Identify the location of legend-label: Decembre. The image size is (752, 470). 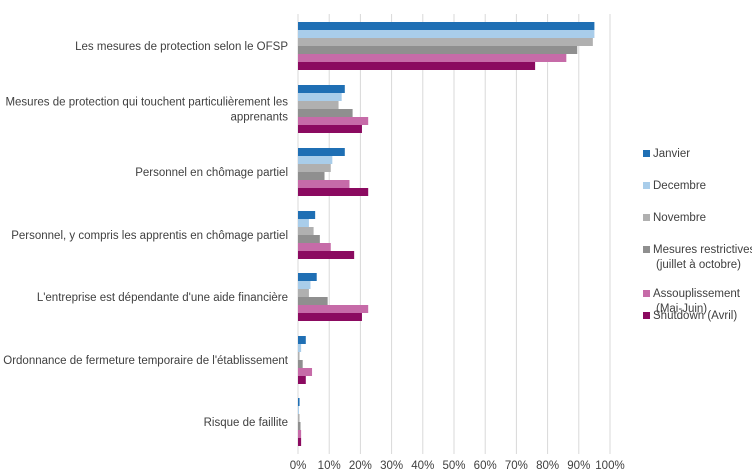
(679, 186).